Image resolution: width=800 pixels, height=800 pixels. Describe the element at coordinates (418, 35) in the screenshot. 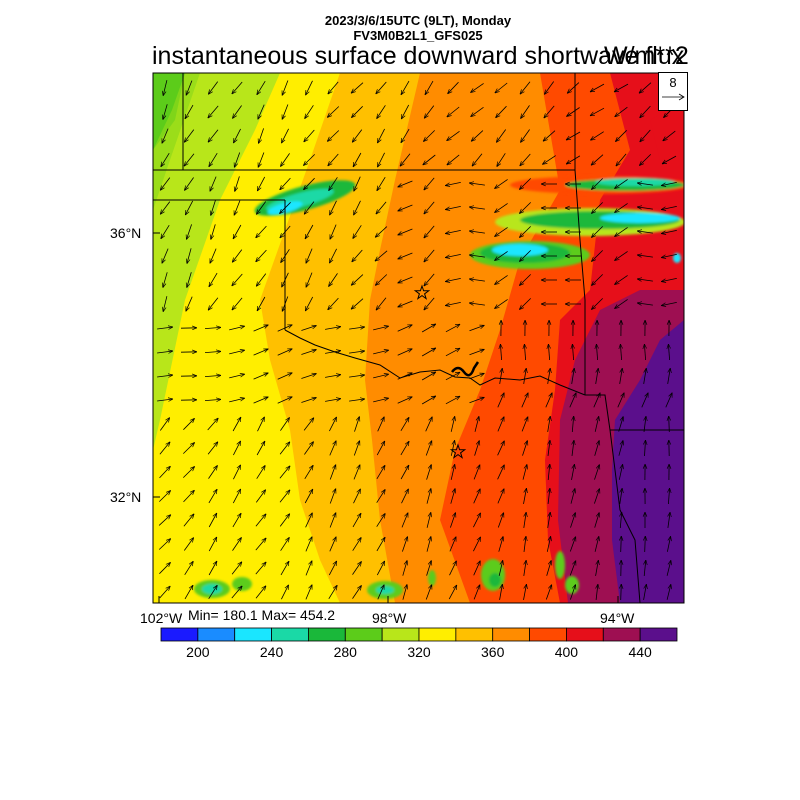

I see `model-name: FV3M0B2L1_GFS025` at that location.